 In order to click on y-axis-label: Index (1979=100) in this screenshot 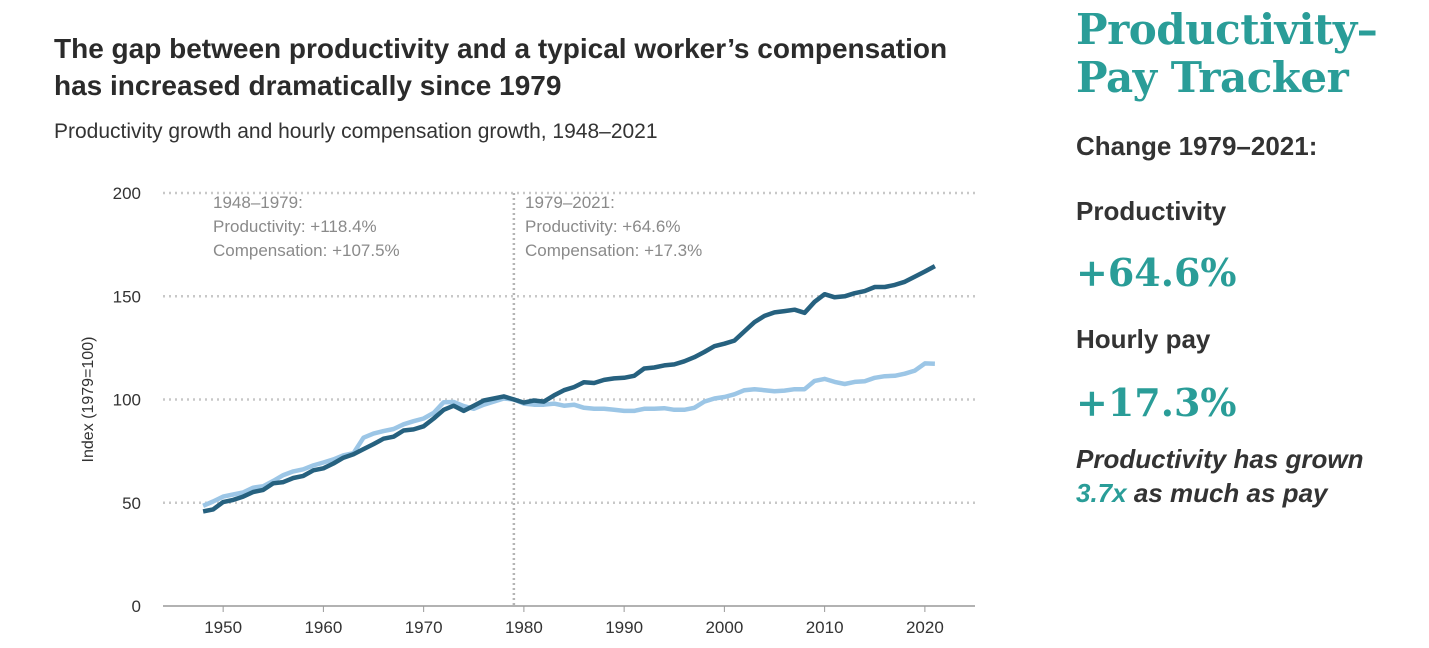, I will do `click(88, 400)`.